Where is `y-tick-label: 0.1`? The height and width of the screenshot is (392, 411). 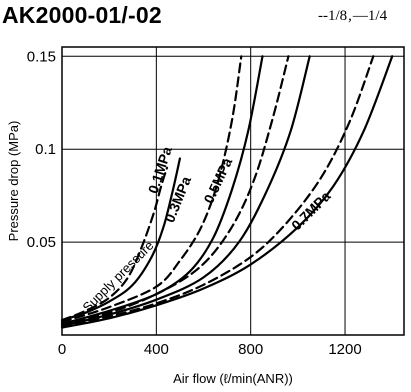
y-tick-label: 0.1 is located at coordinates (45, 149).